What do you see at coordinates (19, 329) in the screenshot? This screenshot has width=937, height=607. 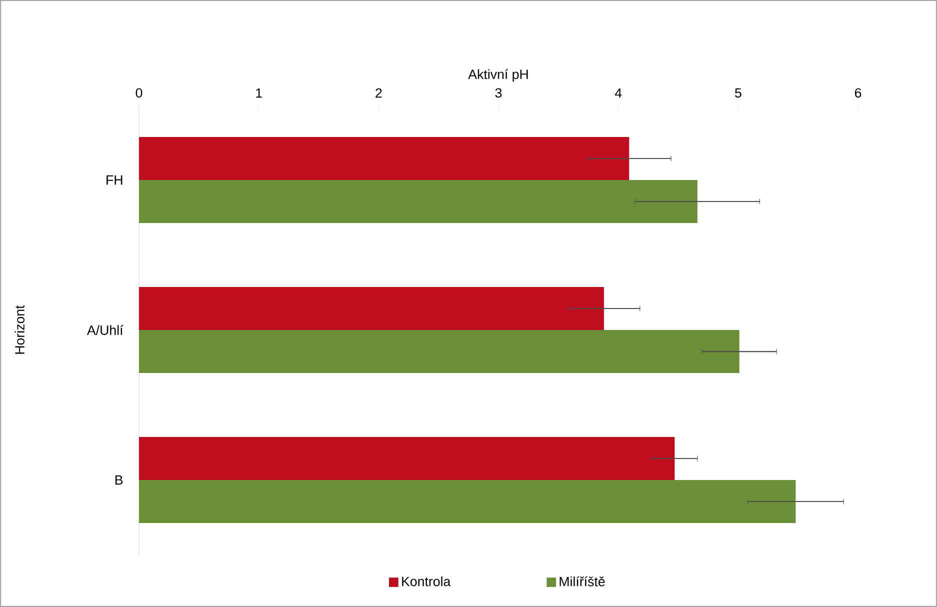 I see `y-axis-title: Horizont` at bounding box center [19, 329].